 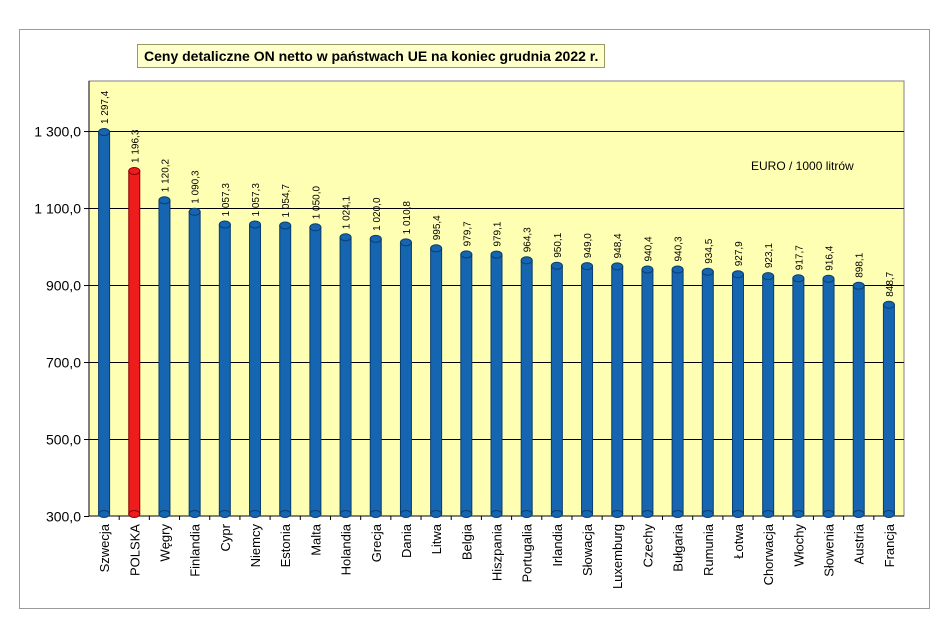 What do you see at coordinates (63, 286) in the screenshot?
I see `y-tick-label: 900,0` at bounding box center [63, 286].